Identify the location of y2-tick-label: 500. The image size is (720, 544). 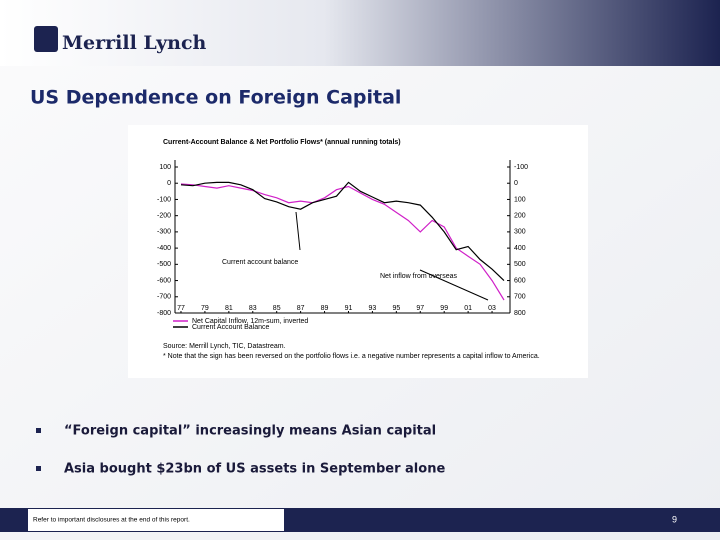
(520, 264).